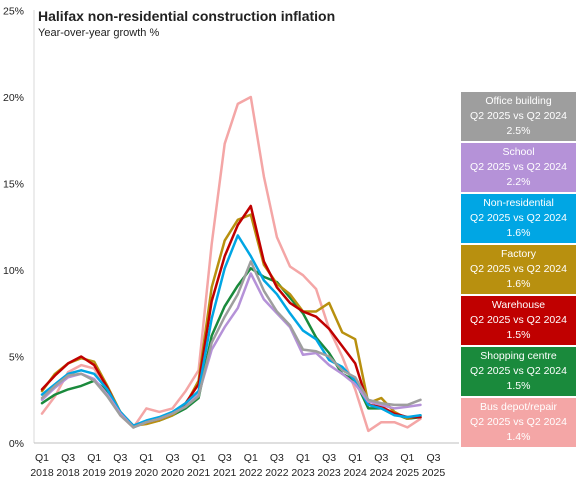 This screenshot has height=497, width=577. Describe the element at coordinates (99, 33) in the screenshot. I see `chart-subtitle: Year-over-year growth %` at that location.